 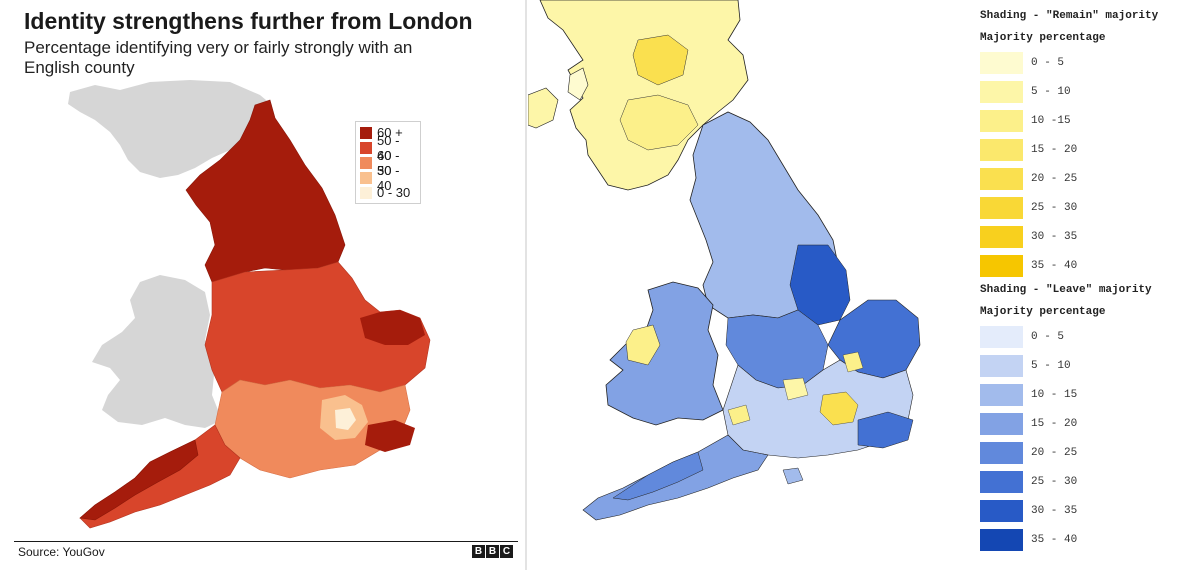 I want to click on legend-label: 10 - 15, so click(x=1054, y=395).